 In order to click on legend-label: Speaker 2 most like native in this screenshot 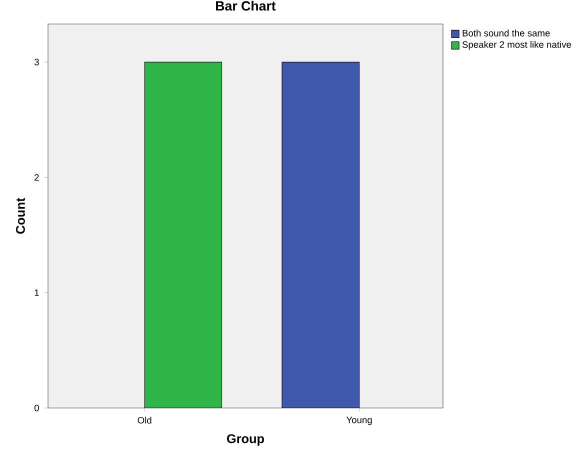, I will do `click(517, 45)`.